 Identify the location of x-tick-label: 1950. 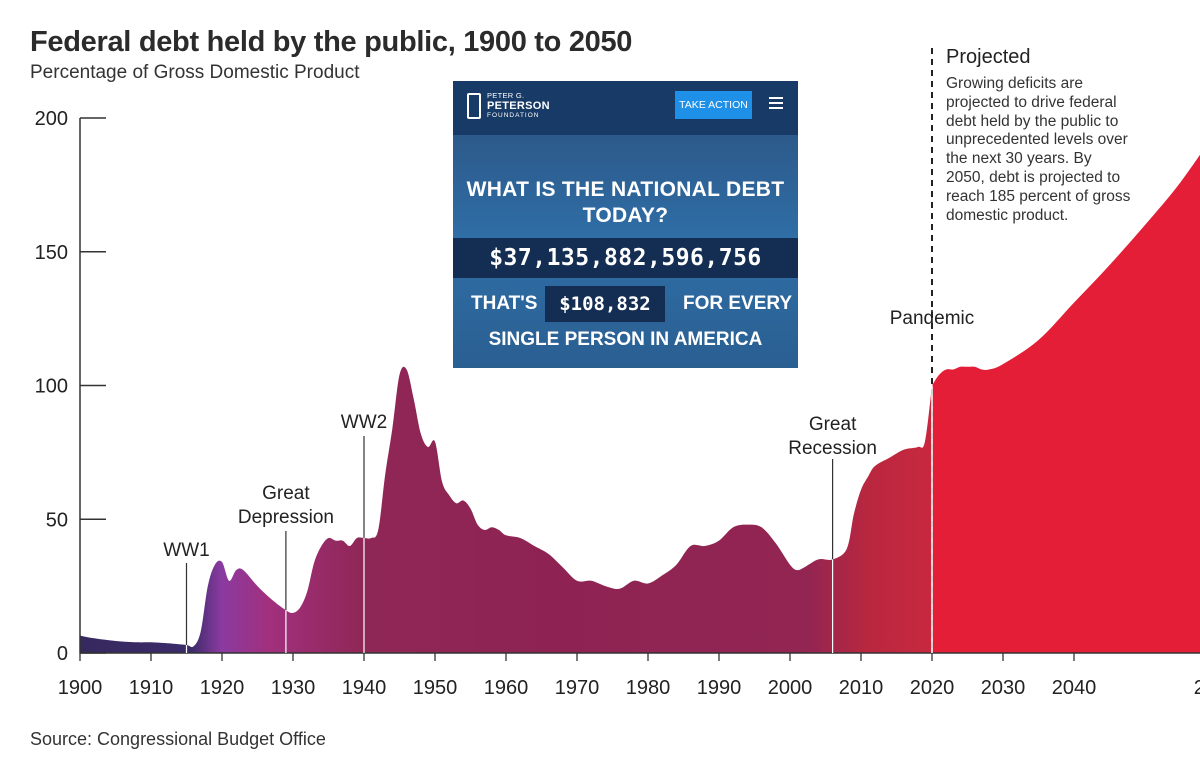
(435, 688).